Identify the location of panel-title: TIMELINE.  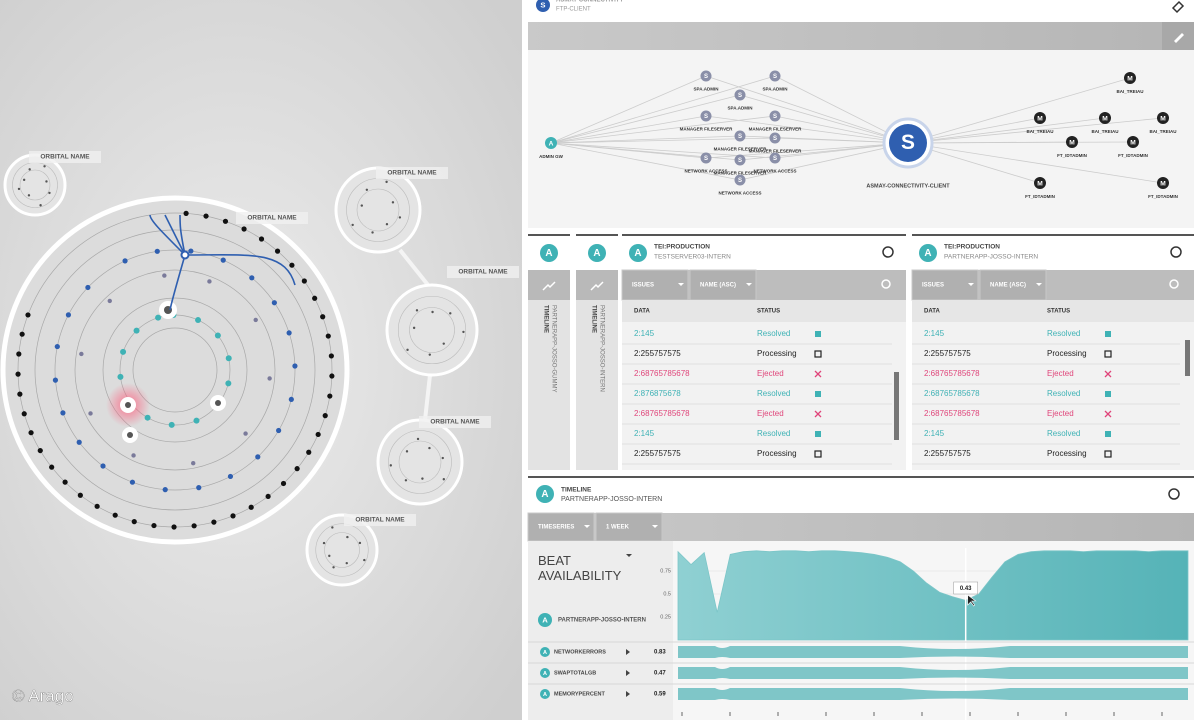
(576, 490).